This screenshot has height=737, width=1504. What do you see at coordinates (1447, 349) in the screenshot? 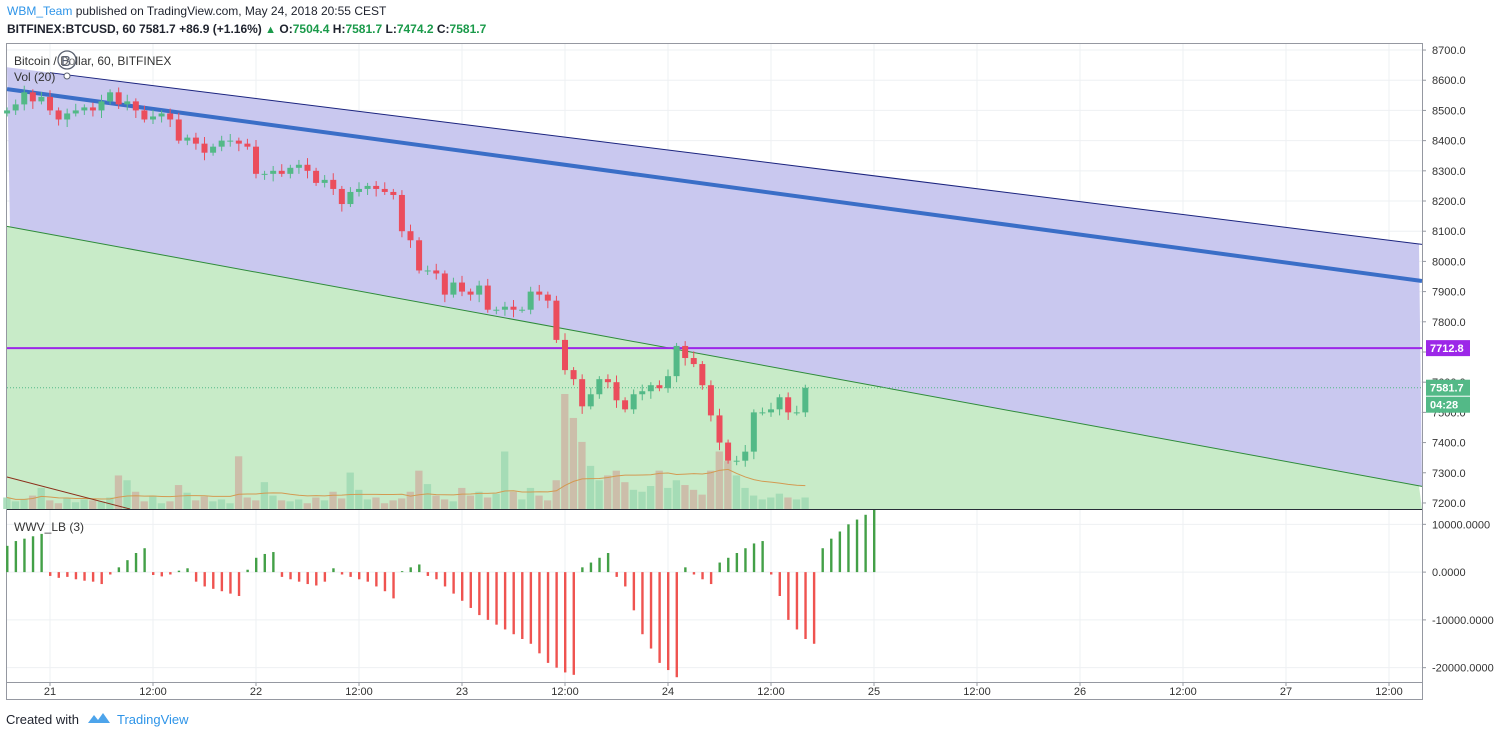
I see `horizontal-level-tag: 7712.8` at bounding box center [1447, 349].